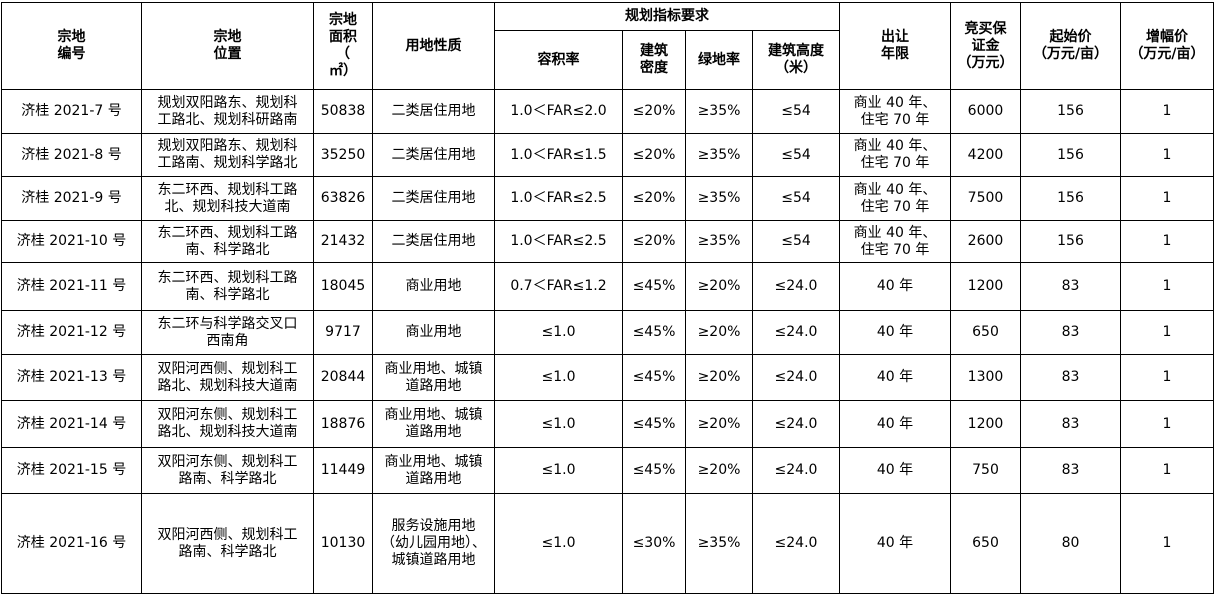 Image resolution: width=1217 pixels, height=600 pixels. Describe the element at coordinates (227, 377) in the screenshot. I see `location-cell: 双阳河西侧、规划科工路北、规划科技大道南` at that location.